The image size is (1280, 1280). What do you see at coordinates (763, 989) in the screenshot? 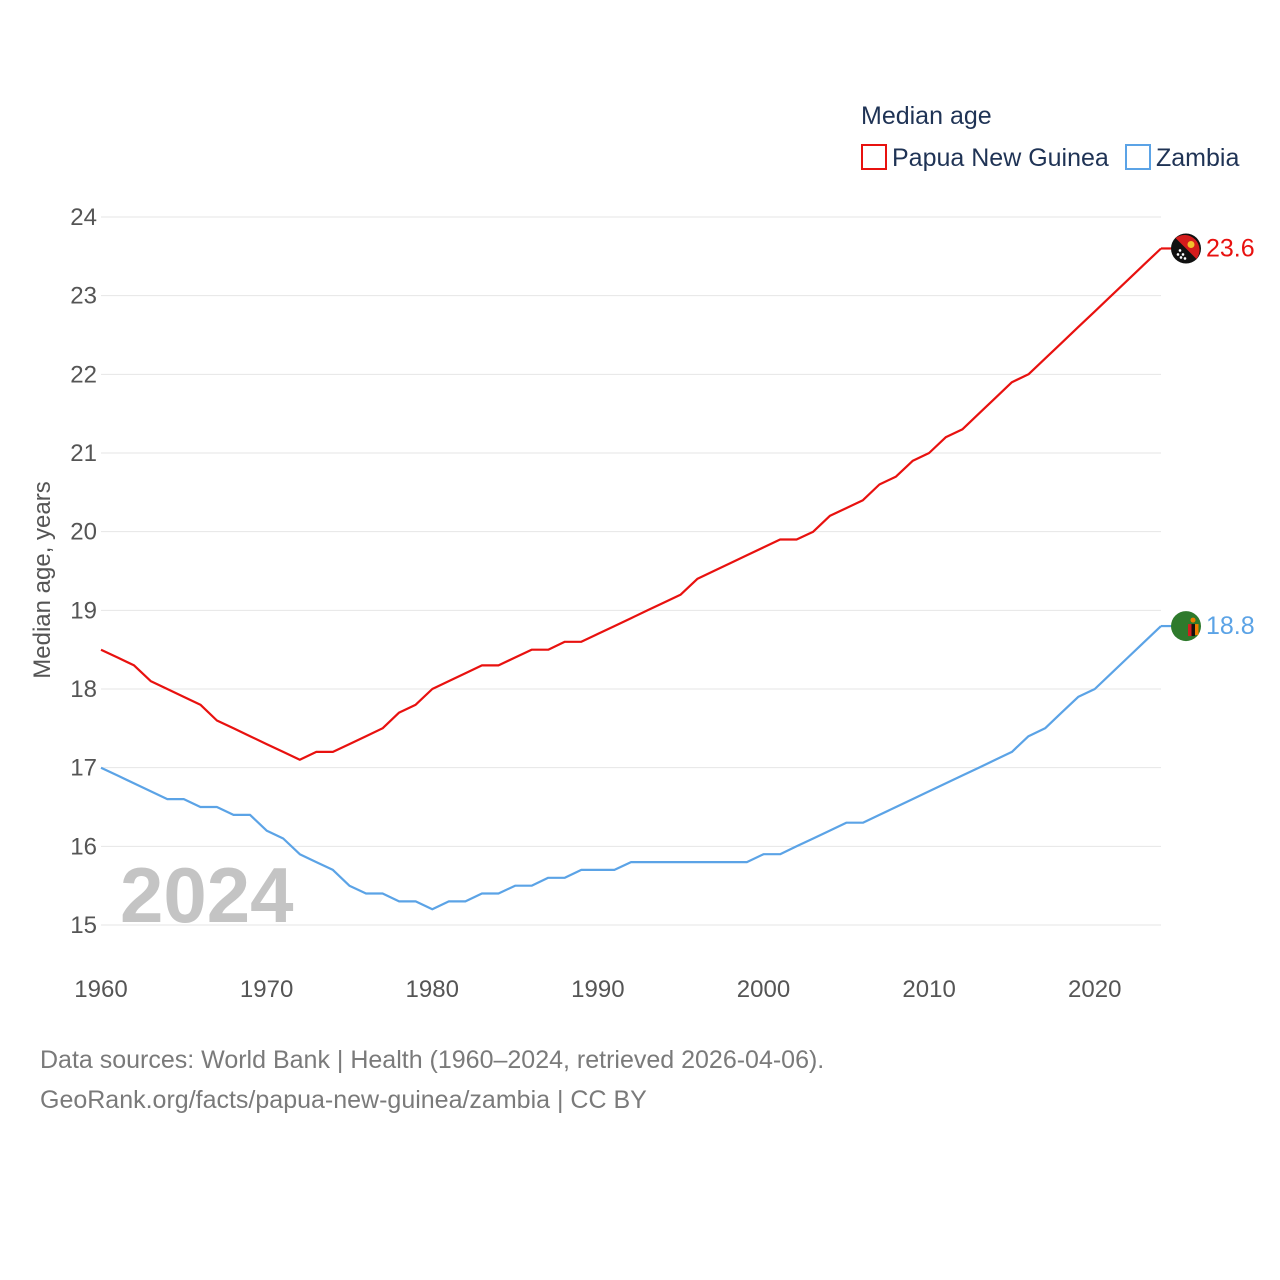
I see `x-tick-label: 2000` at bounding box center [763, 989].